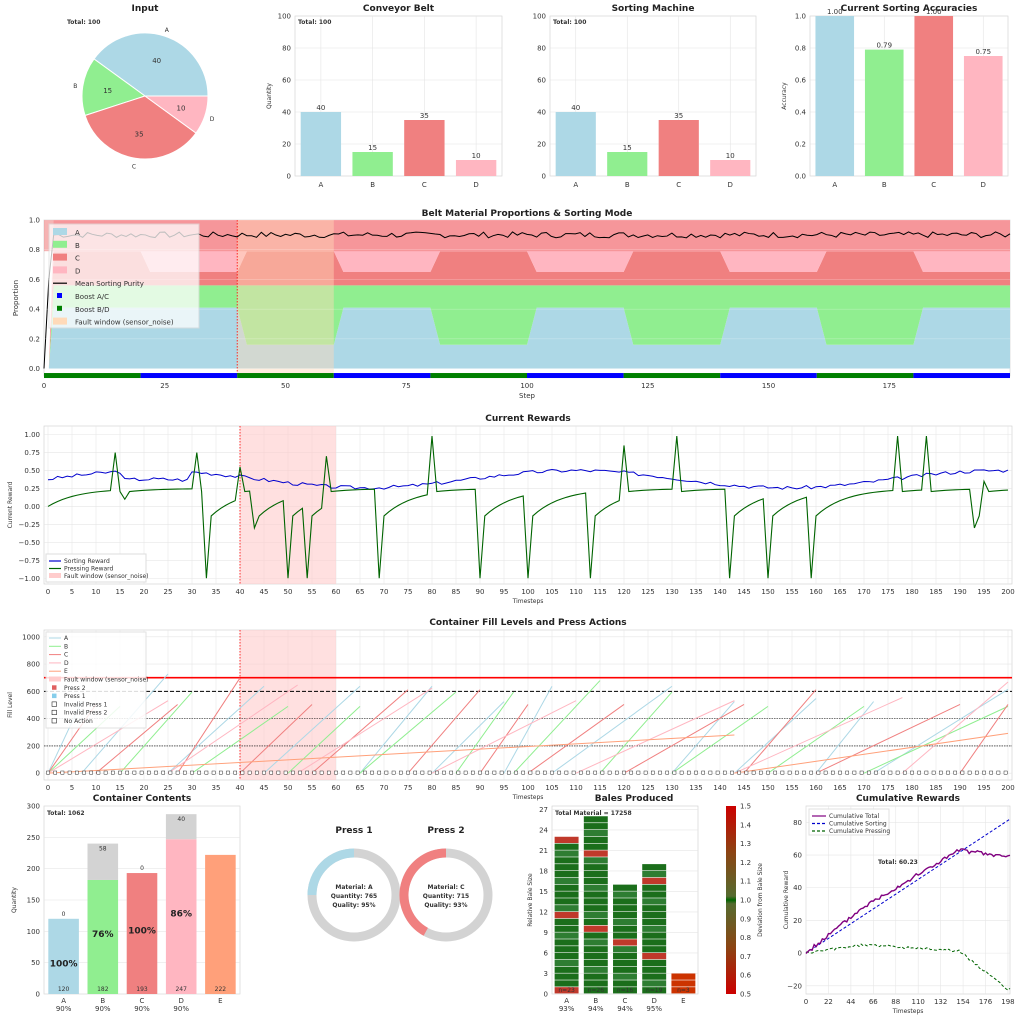 This screenshot has height=1024, width=1023. What do you see at coordinates (683, 1001) in the screenshot?
I see `x-tick-label: E` at bounding box center [683, 1001].